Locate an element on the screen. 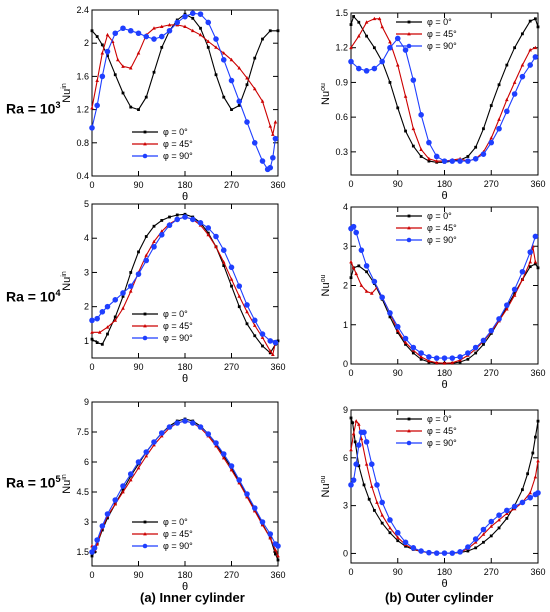 Image resolution: width=550 pixels, height=612 pixels. row-label-ra4: Ra = 104 is located at coordinates (33, 296).